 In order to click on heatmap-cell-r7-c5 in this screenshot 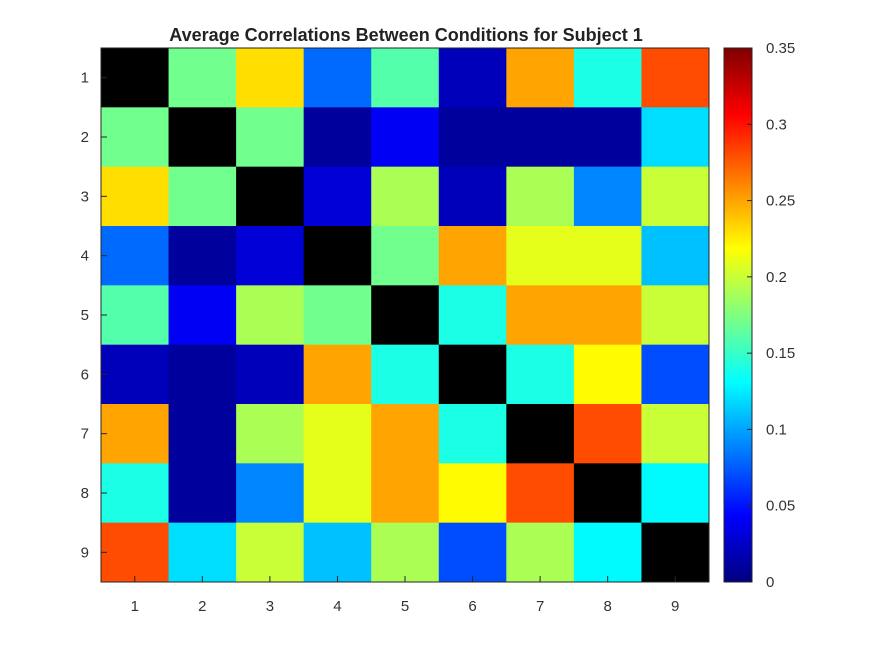, I will do `click(405, 434)`.